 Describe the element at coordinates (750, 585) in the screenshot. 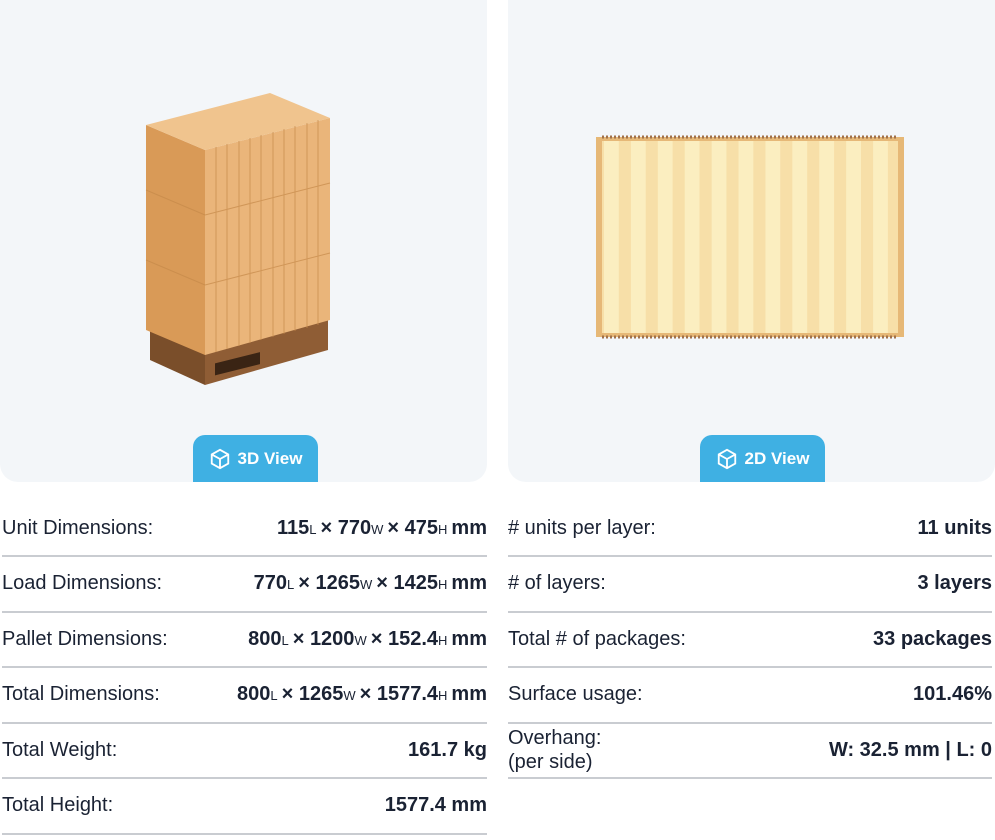

I see `stat-row: # of layers: 3 layers` at that location.